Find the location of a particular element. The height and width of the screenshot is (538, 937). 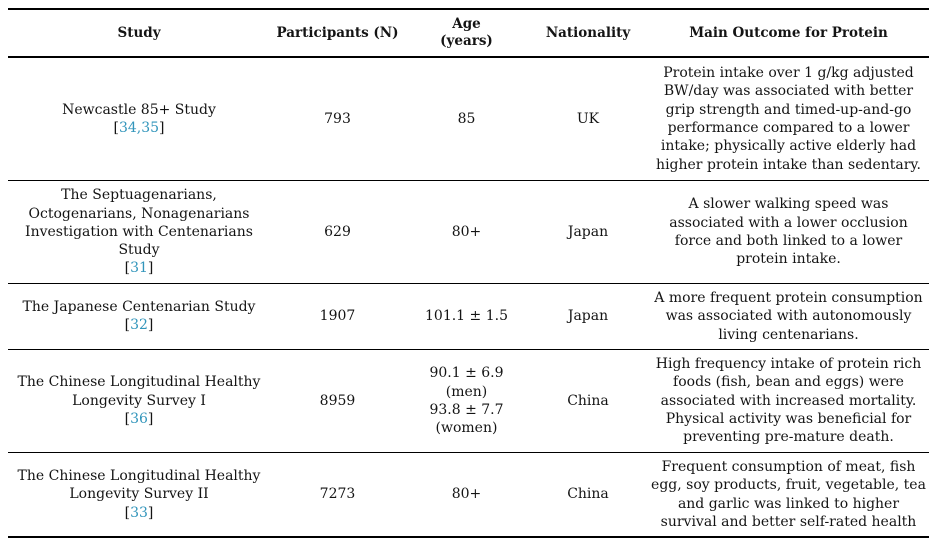

citation-link: 32 is located at coordinates (139, 325).